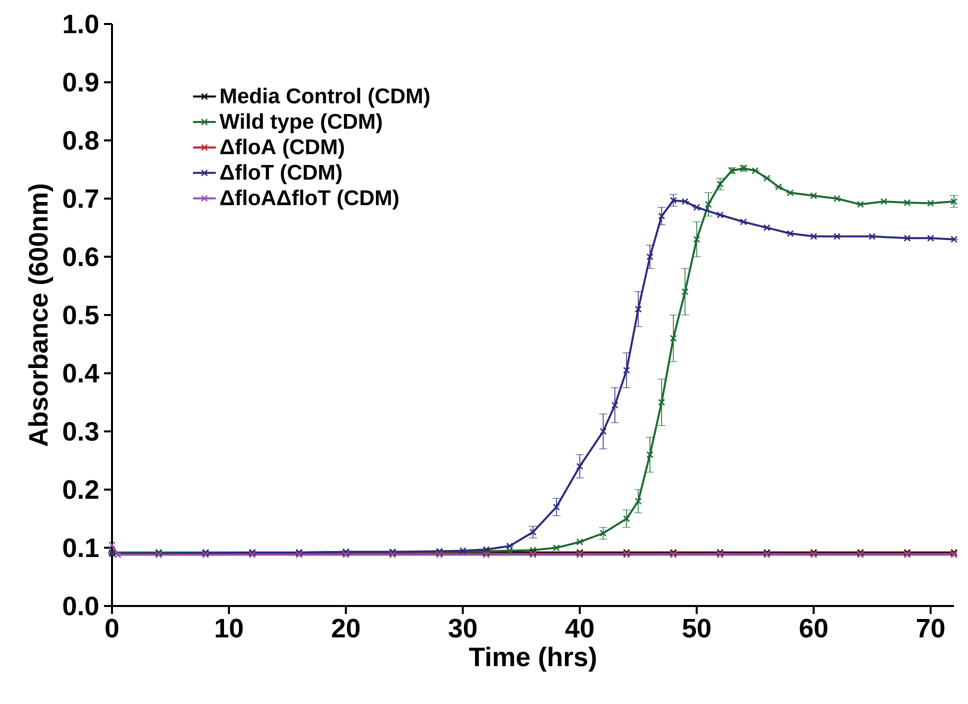 Image resolution: width=968 pixels, height=704 pixels. Describe the element at coordinates (112, 628) in the screenshot. I see `x-tick-label: 0` at that location.